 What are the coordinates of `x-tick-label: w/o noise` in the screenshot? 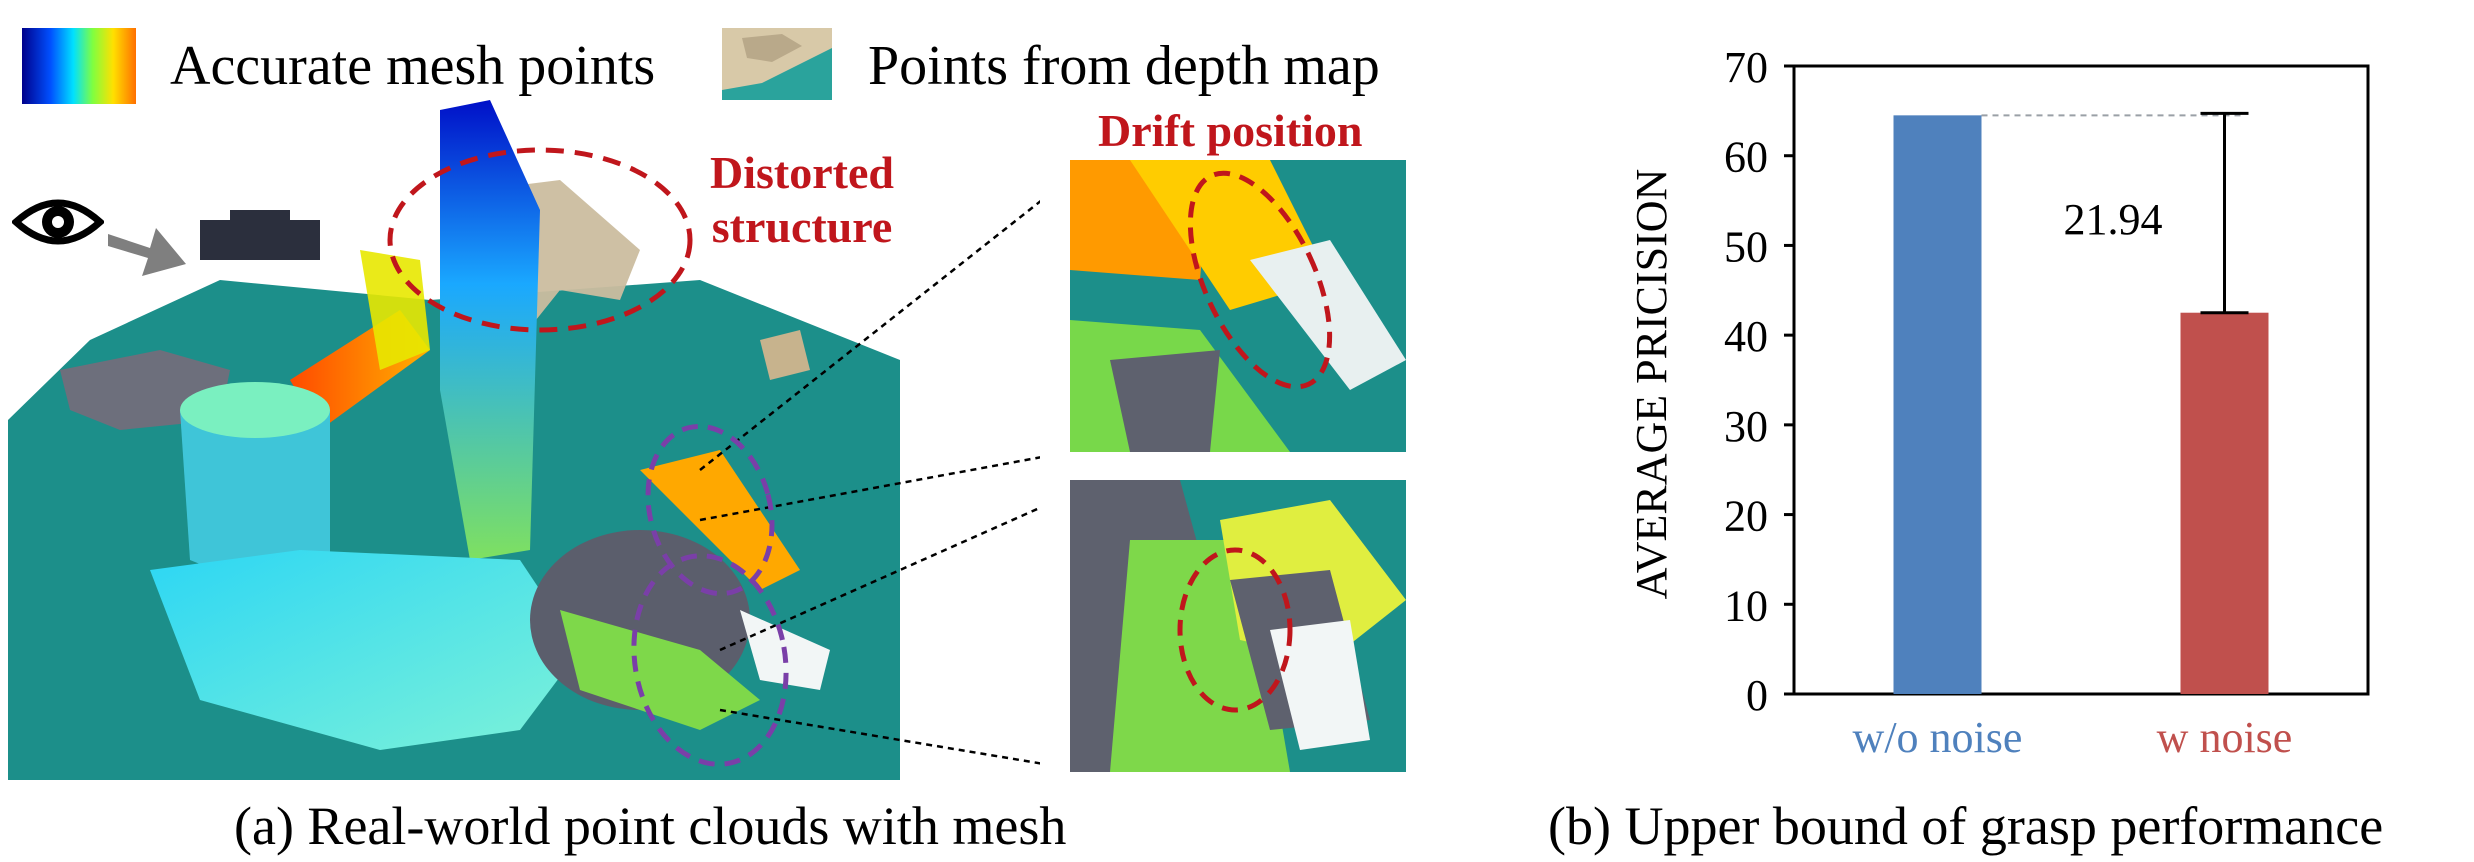 It's located at (1938, 737).